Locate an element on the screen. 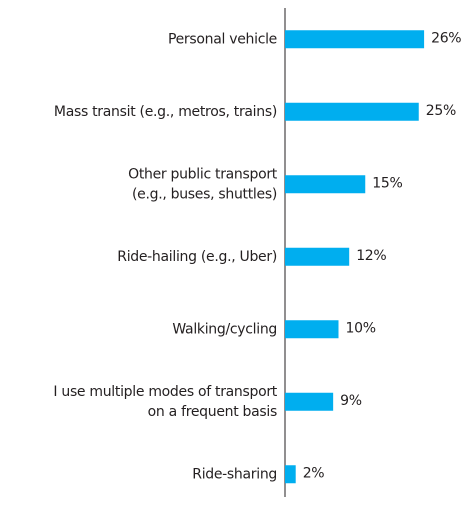 This screenshot has height=505, width=472. y-tick-label: Ride-hailing (e.g., Uber) is located at coordinates (197, 257).